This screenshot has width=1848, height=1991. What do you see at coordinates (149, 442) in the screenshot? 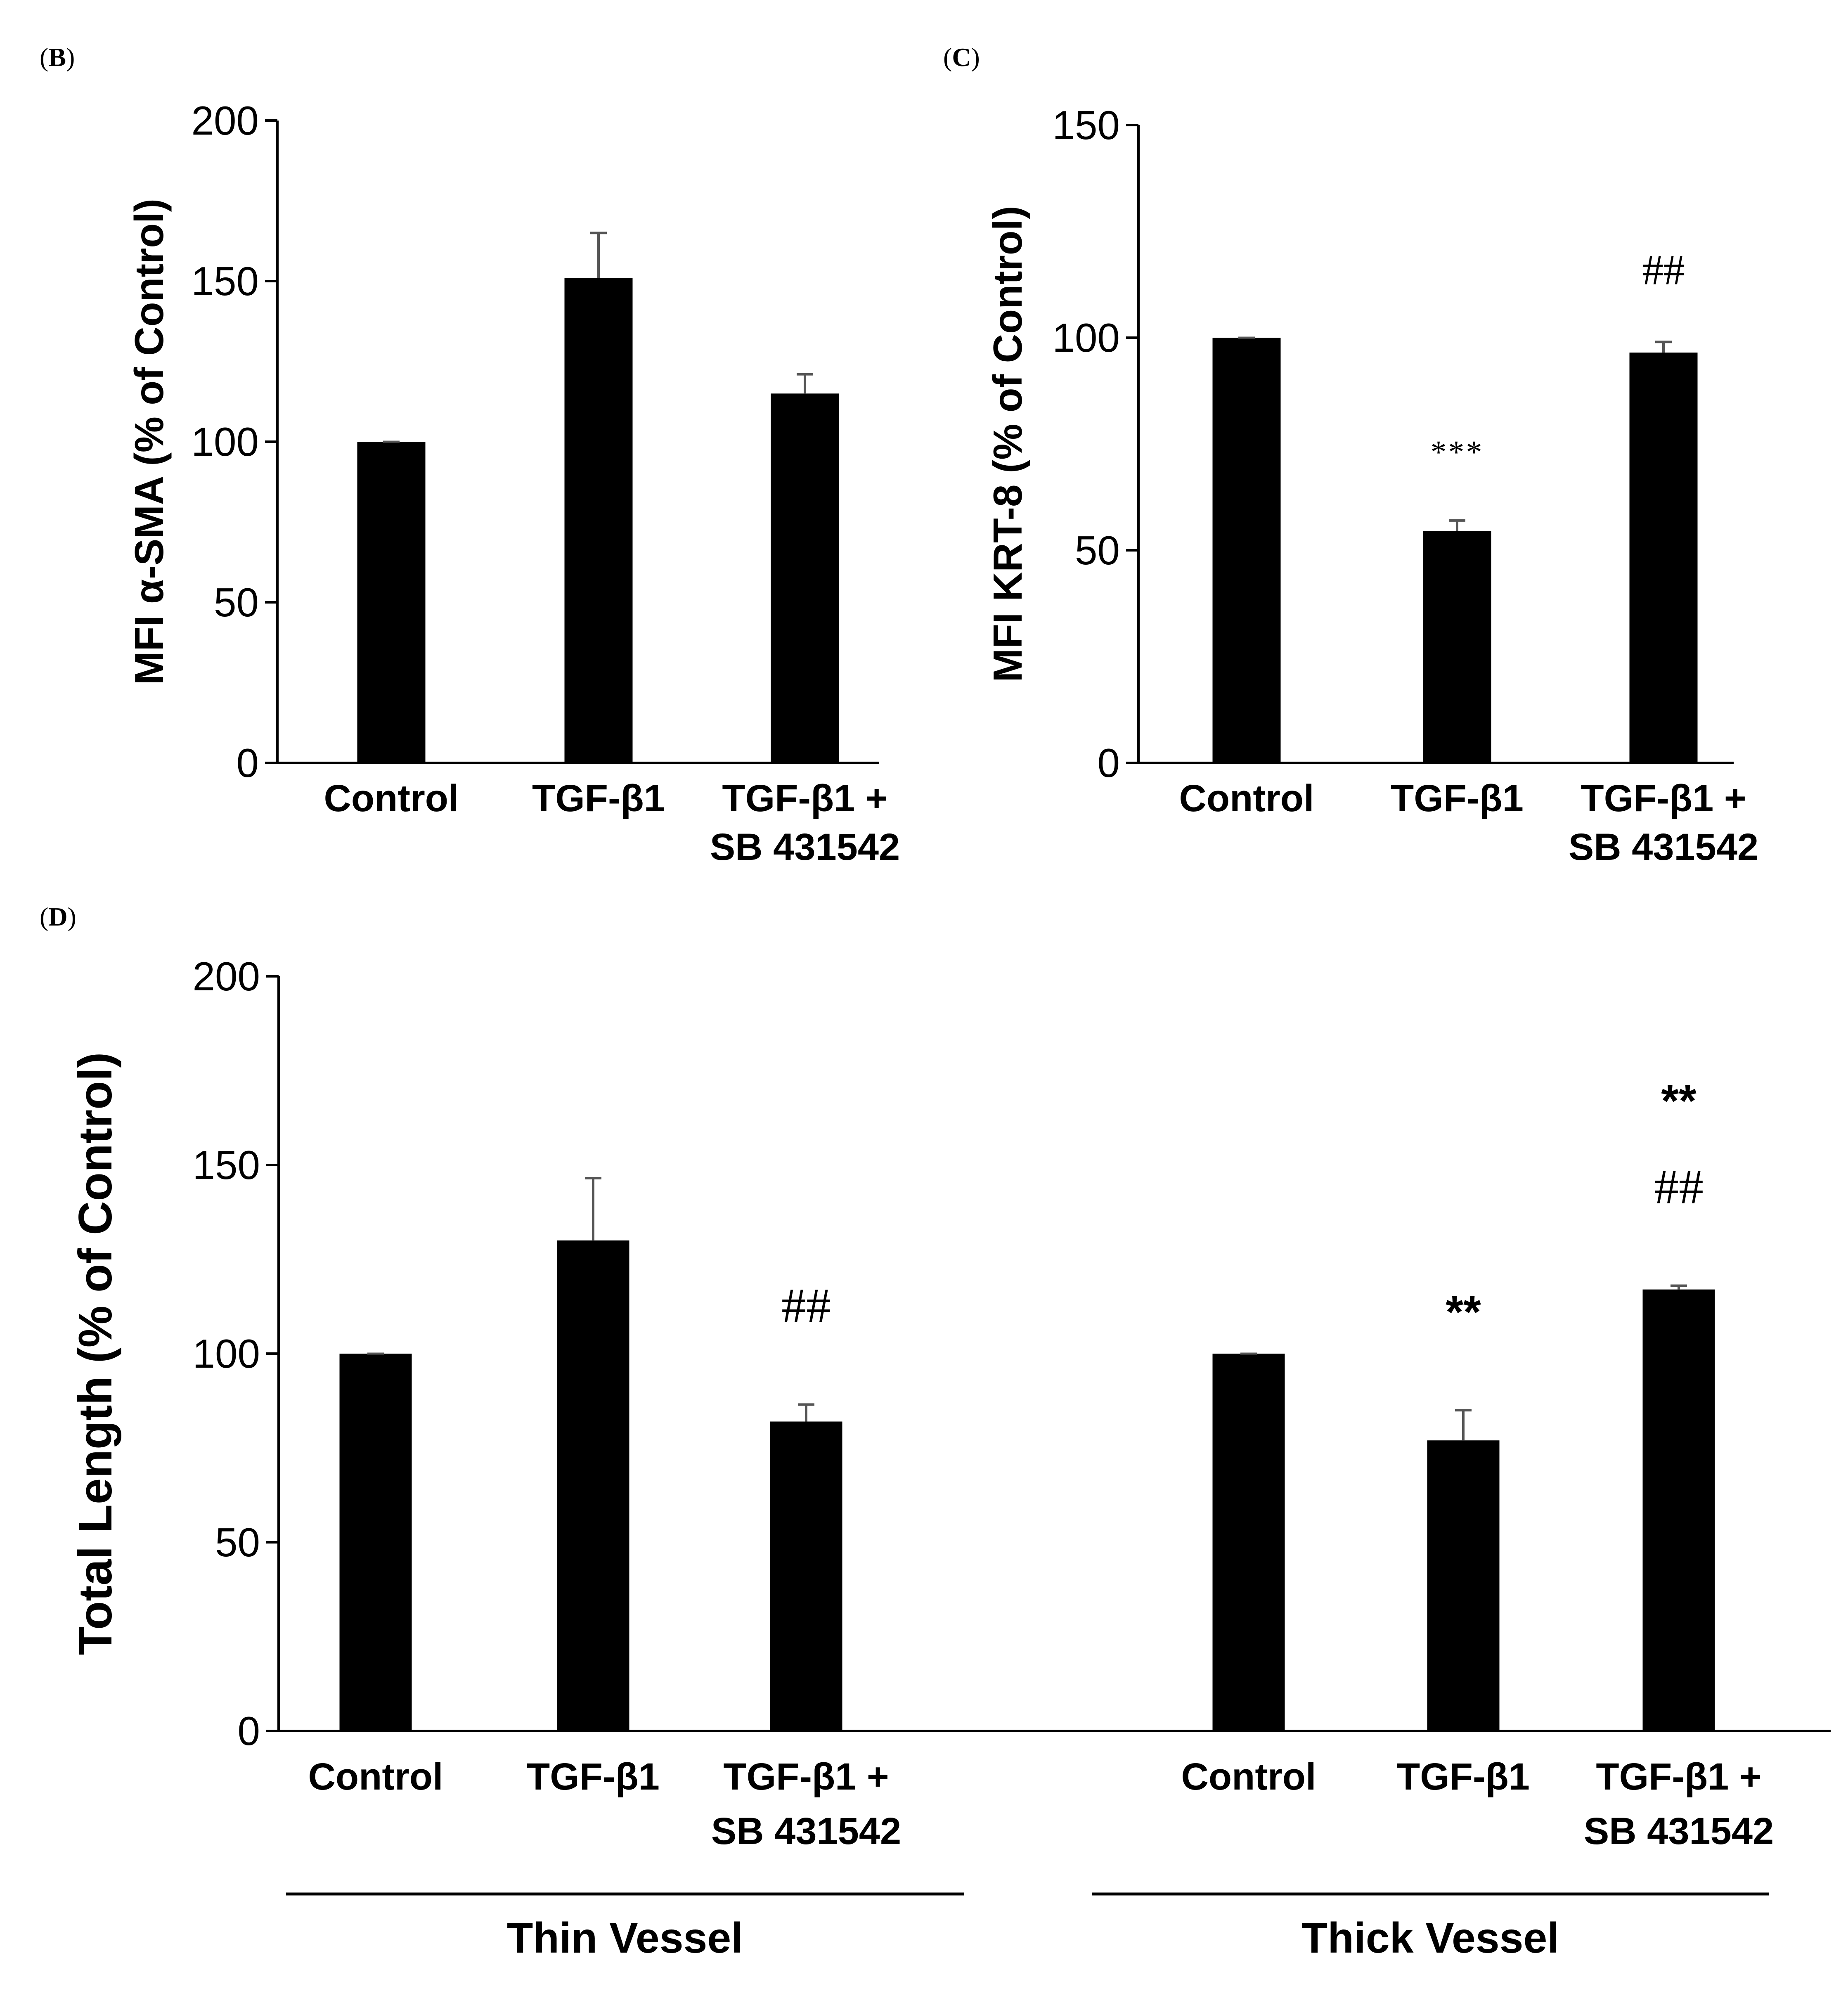
I see `y-axis-label: MFI α-SMA (% of Control)` at bounding box center [149, 442].